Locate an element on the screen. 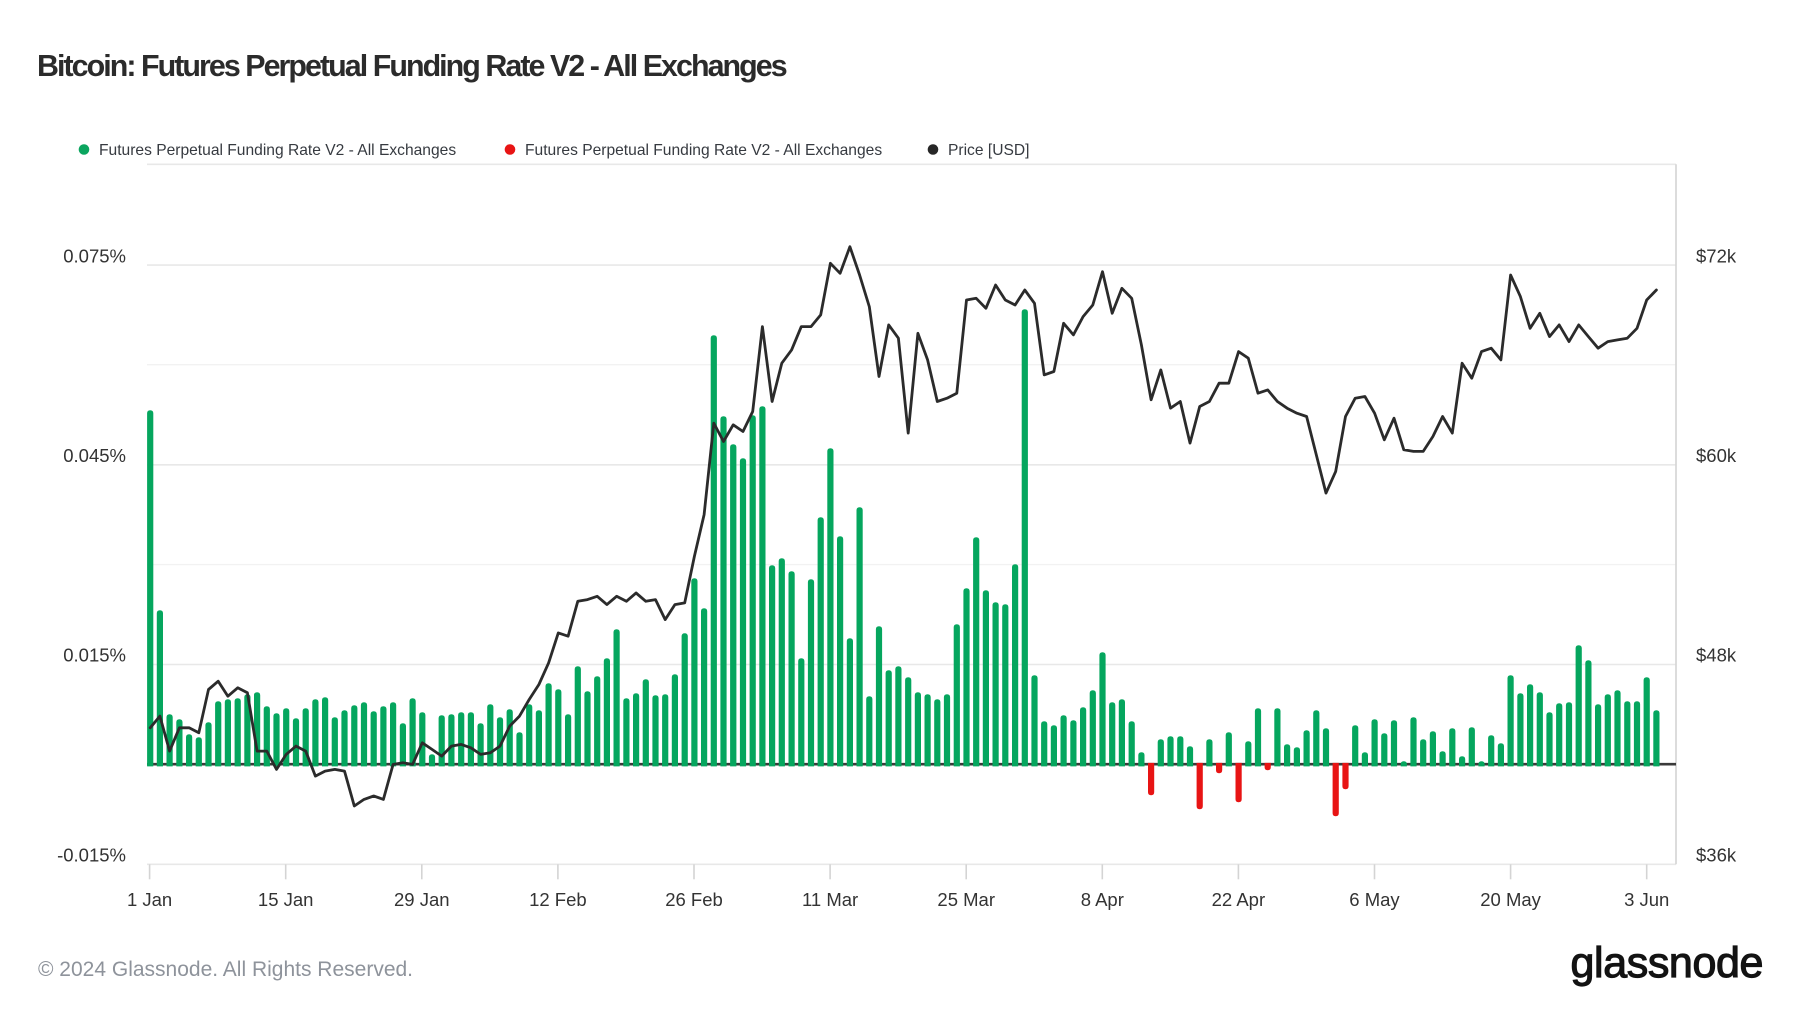 Image resolution: width=1800 pixels, height=1013 pixels. svg-text: $48k is located at coordinates (1716, 655).